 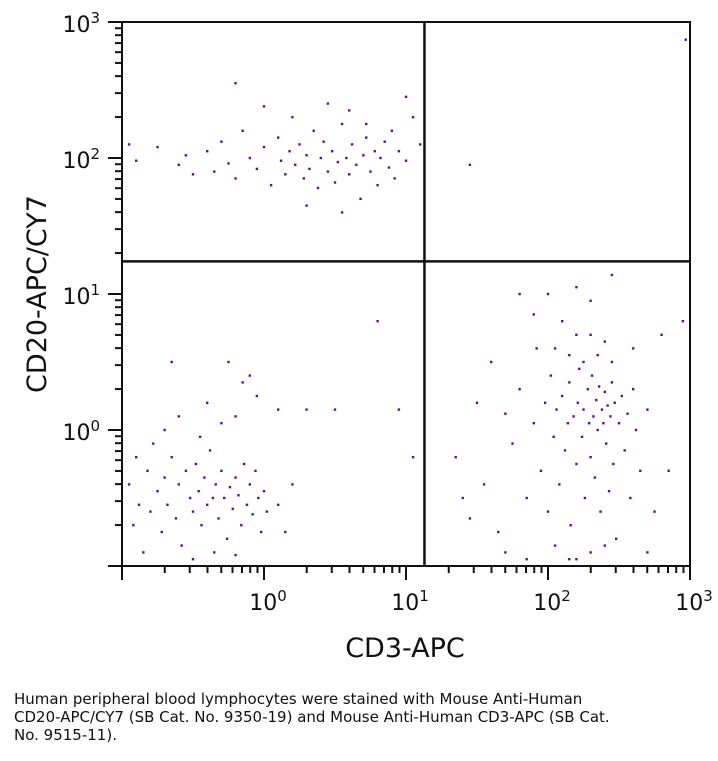 What do you see at coordinates (268, 601) in the screenshot?
I see `x-tick-label: 100` at bounding box center [268, 601].